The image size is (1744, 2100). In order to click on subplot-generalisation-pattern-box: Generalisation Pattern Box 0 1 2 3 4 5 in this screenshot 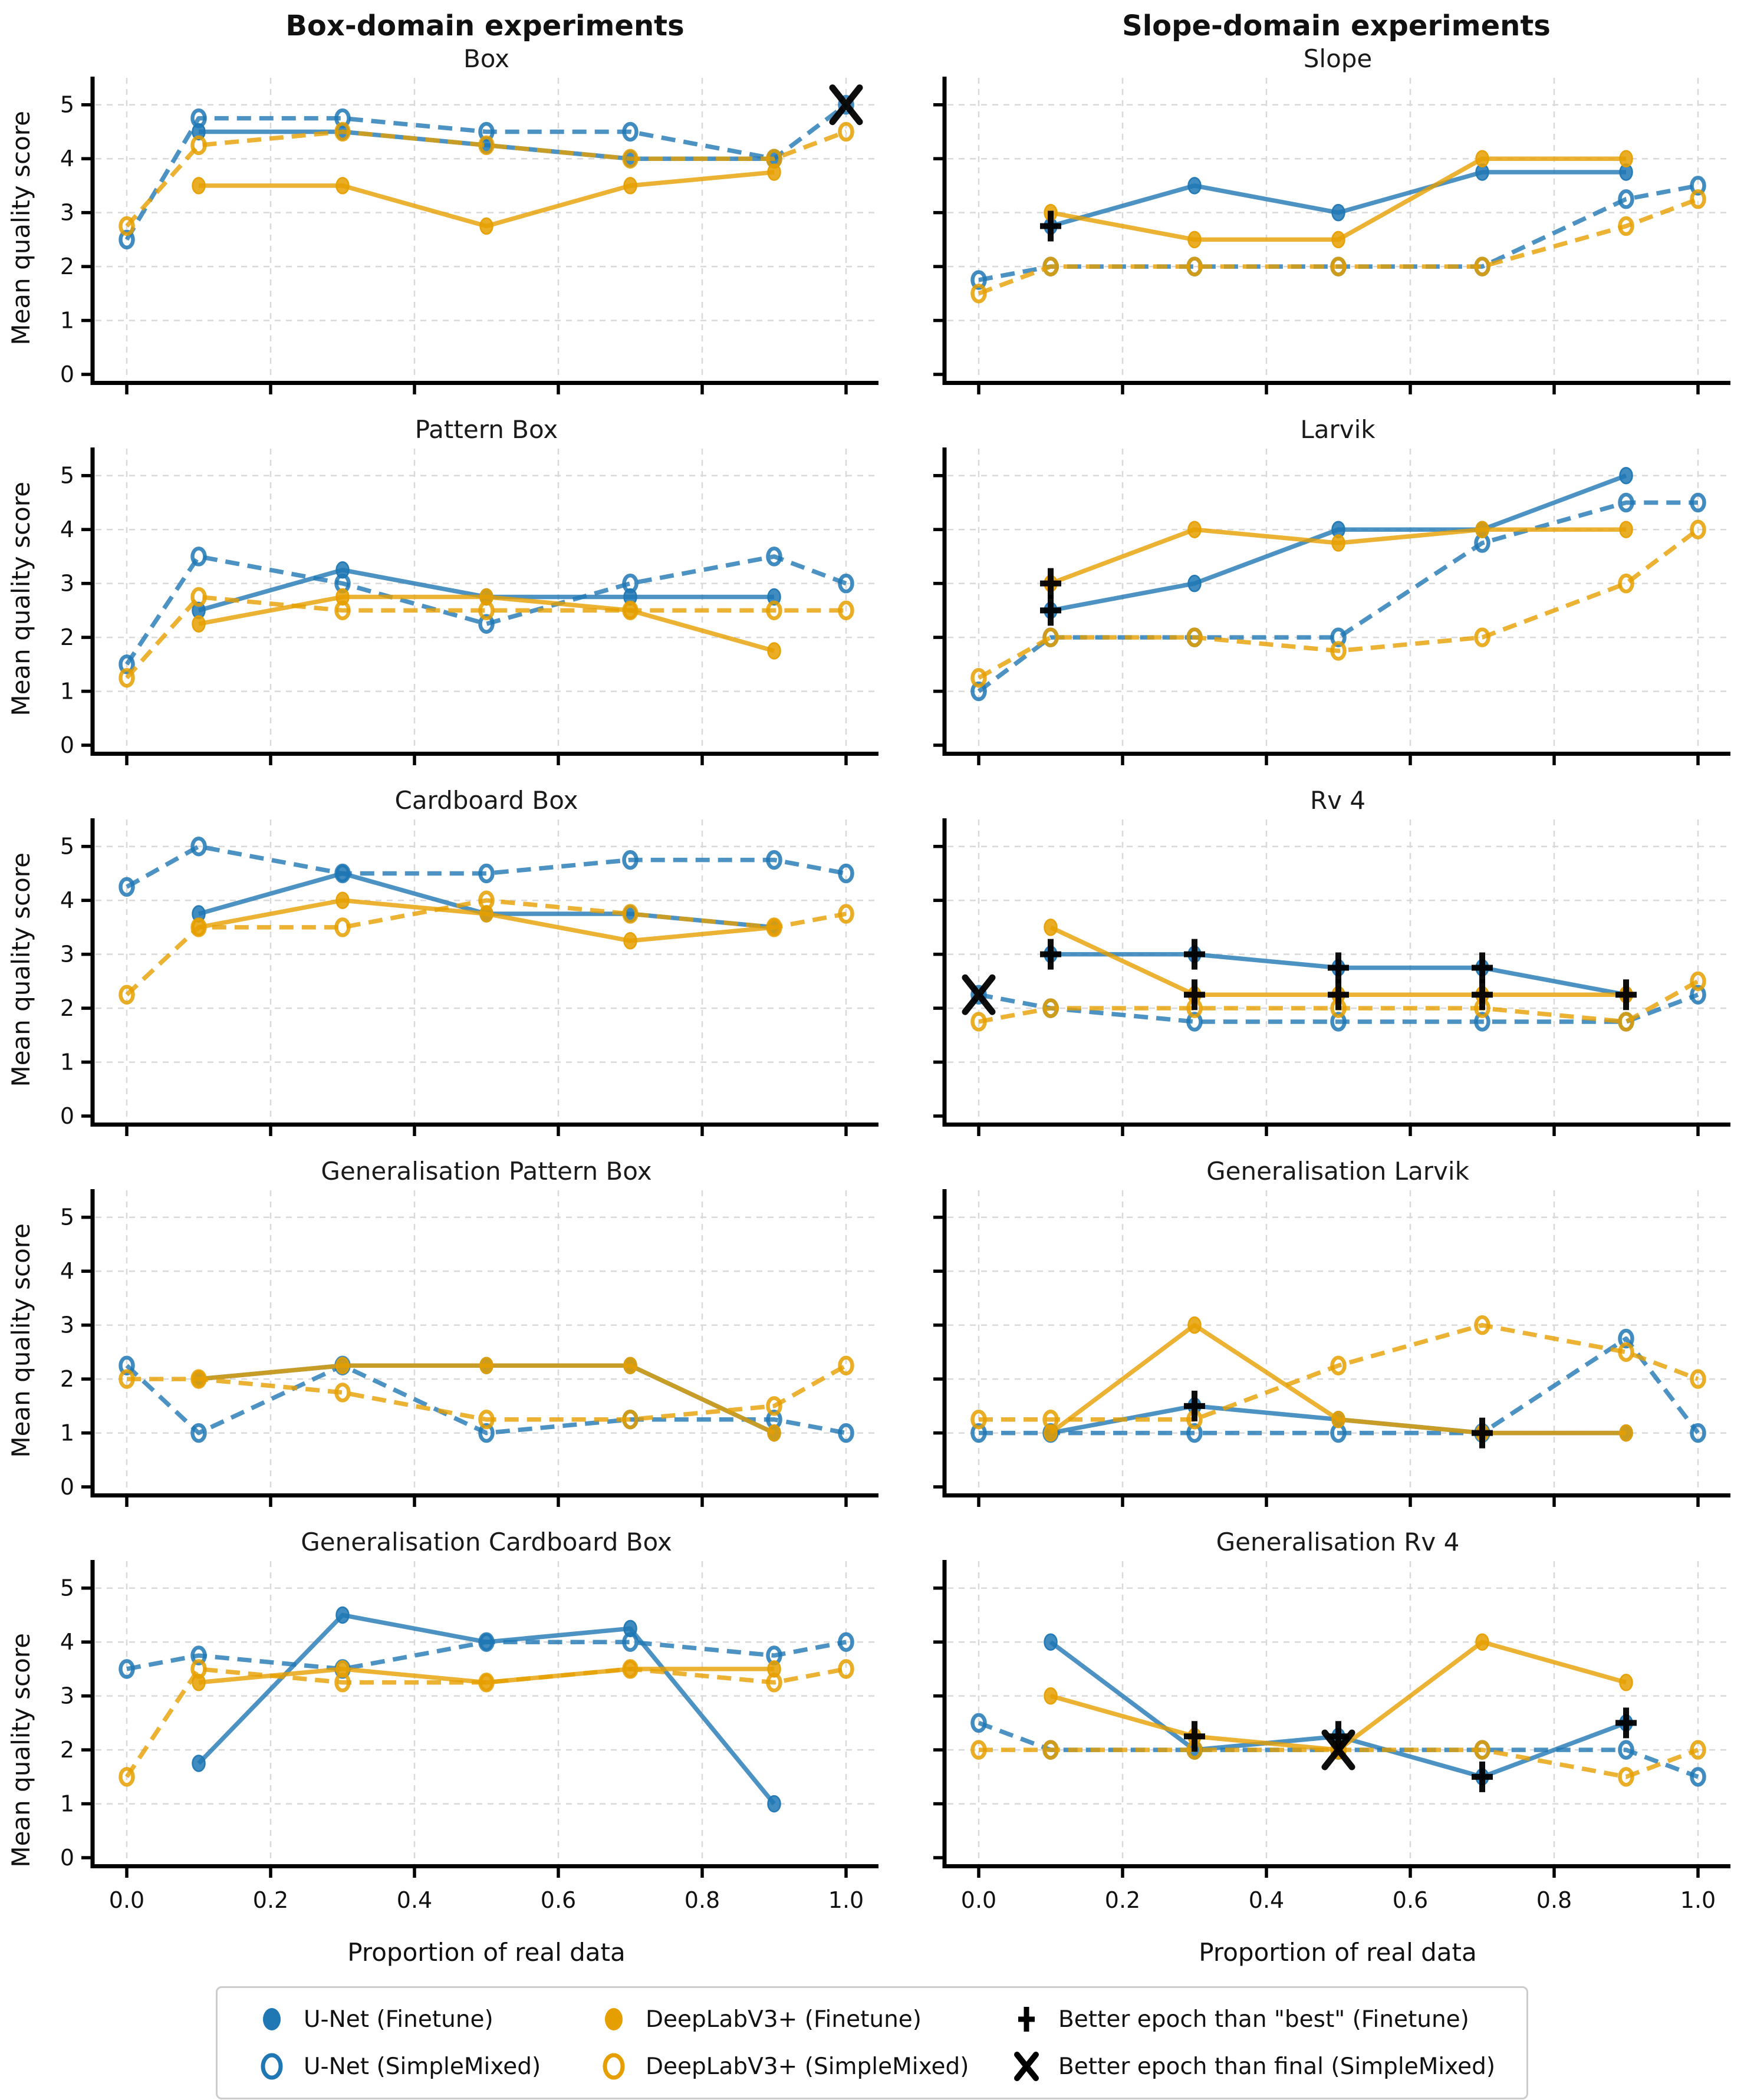, I will do `click(467, 1340)`.